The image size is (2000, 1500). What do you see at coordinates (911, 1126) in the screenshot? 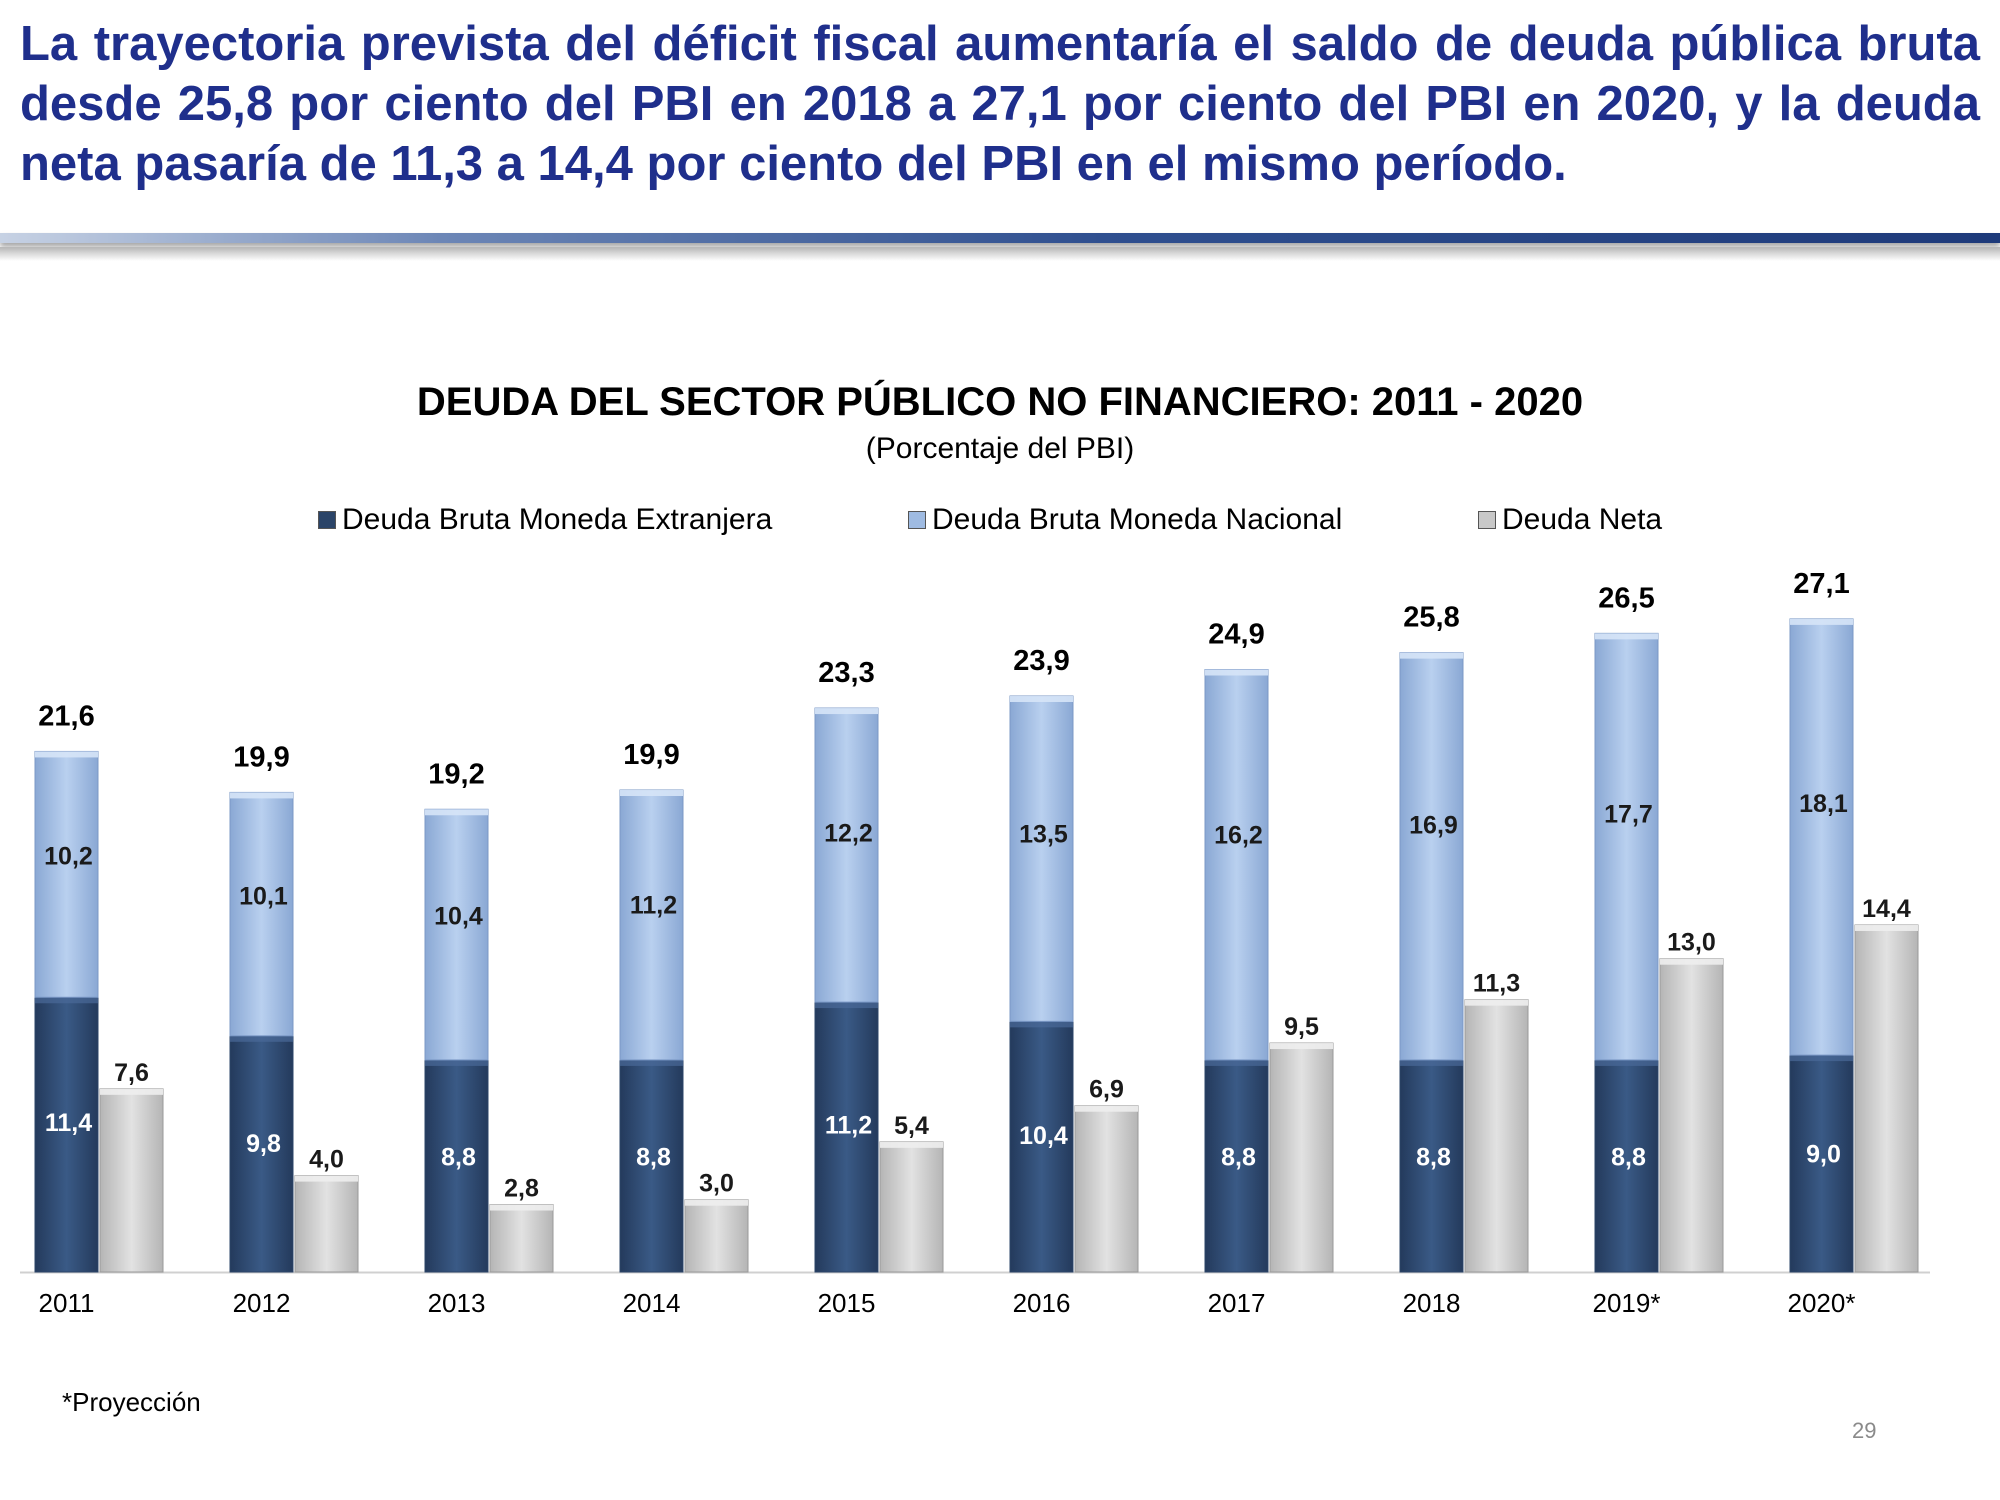
I see `data-label-neta: 5,4` at bounding box center [911, 1126].